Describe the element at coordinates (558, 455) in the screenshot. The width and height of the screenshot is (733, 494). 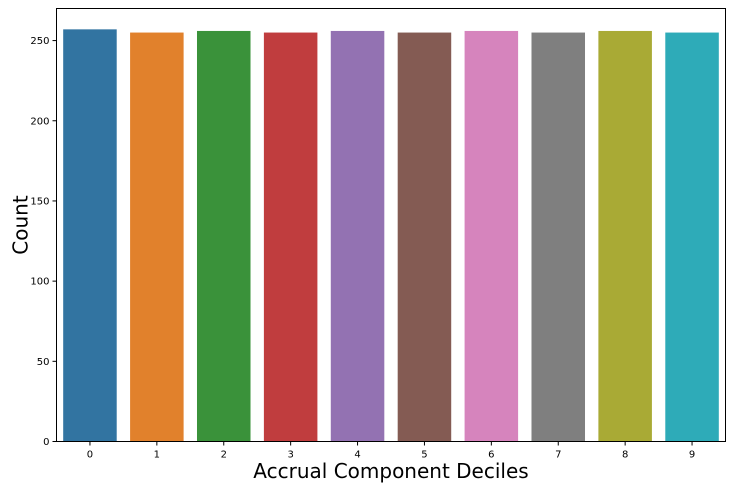
I see `x-tick-label-7: 7` at that location.